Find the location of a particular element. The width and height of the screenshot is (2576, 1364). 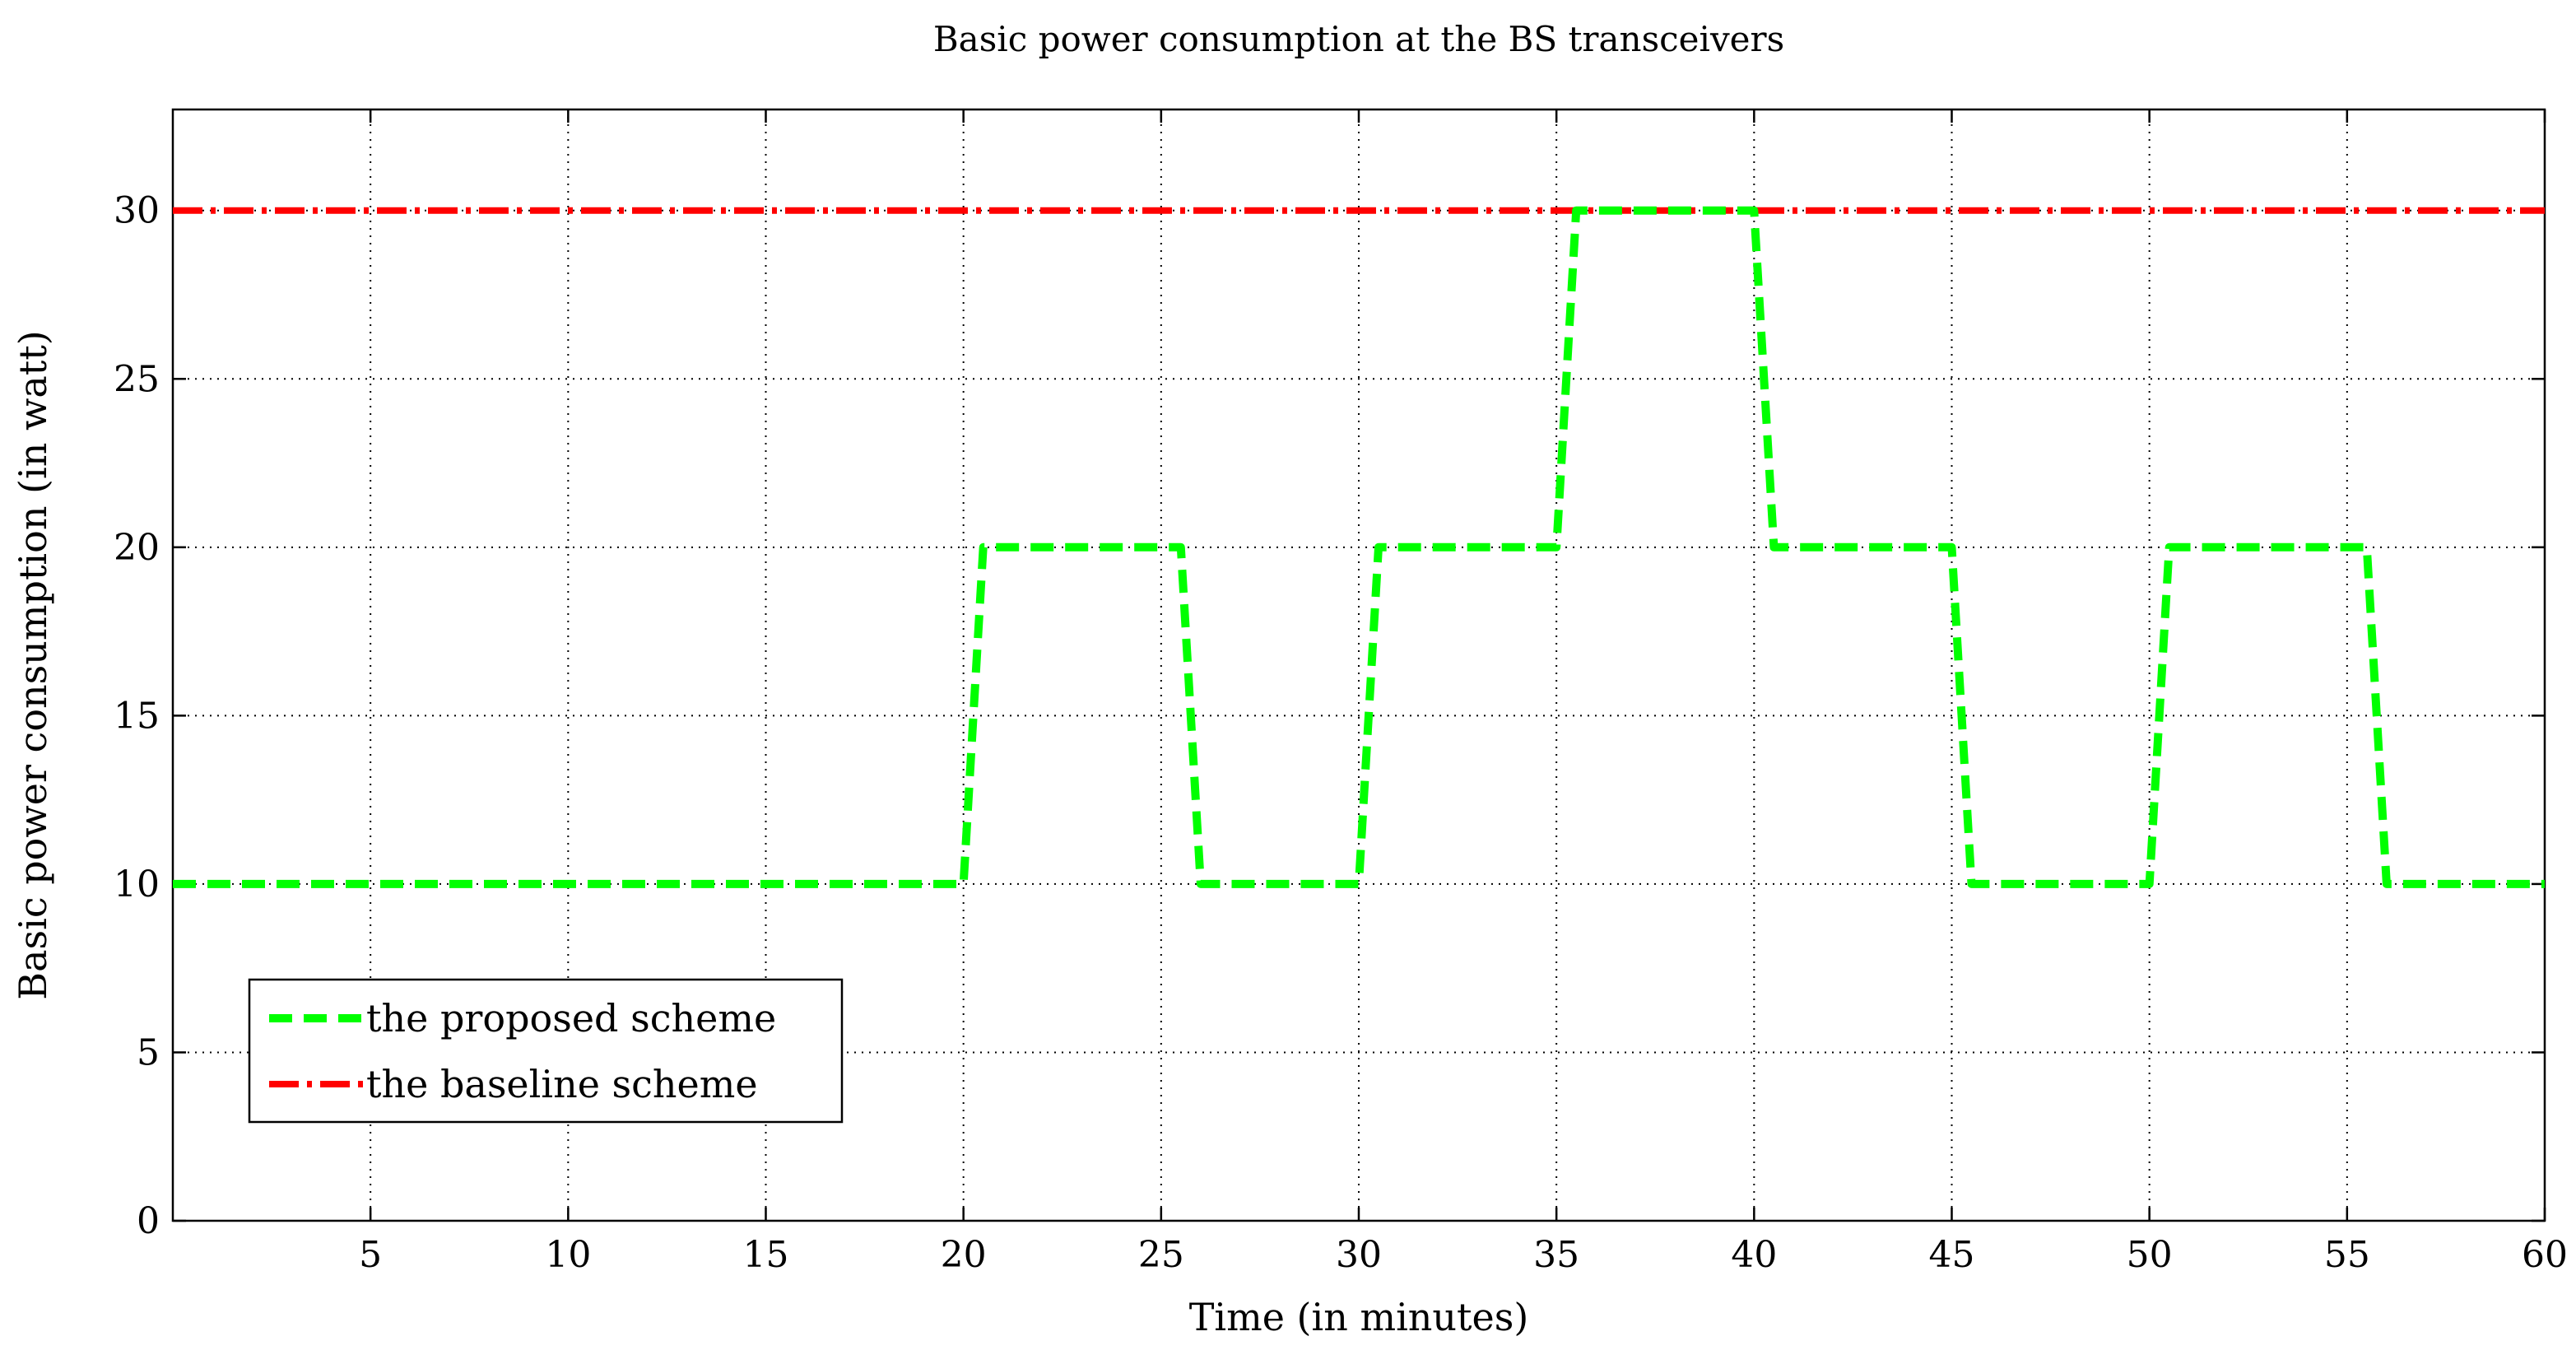

legend-label-proposed-scheme: the proposed scheme is located at coordinates (571, 1018).